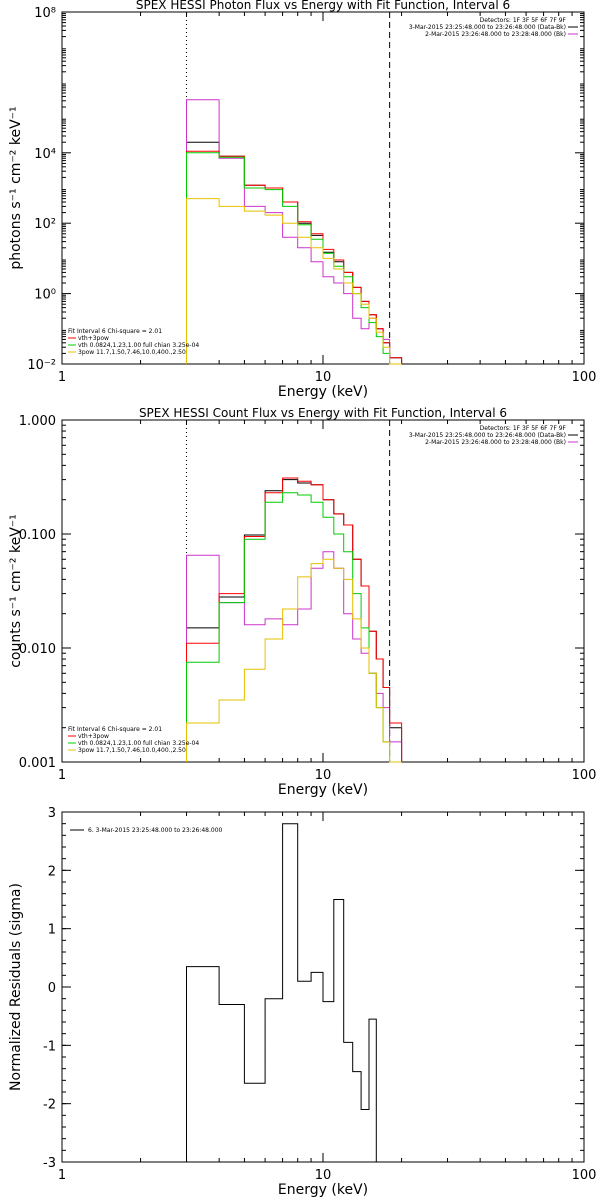  Describe the element at coordinates (49, 1163) in the screenshot. I see `y-tick-label: -3` at that location.